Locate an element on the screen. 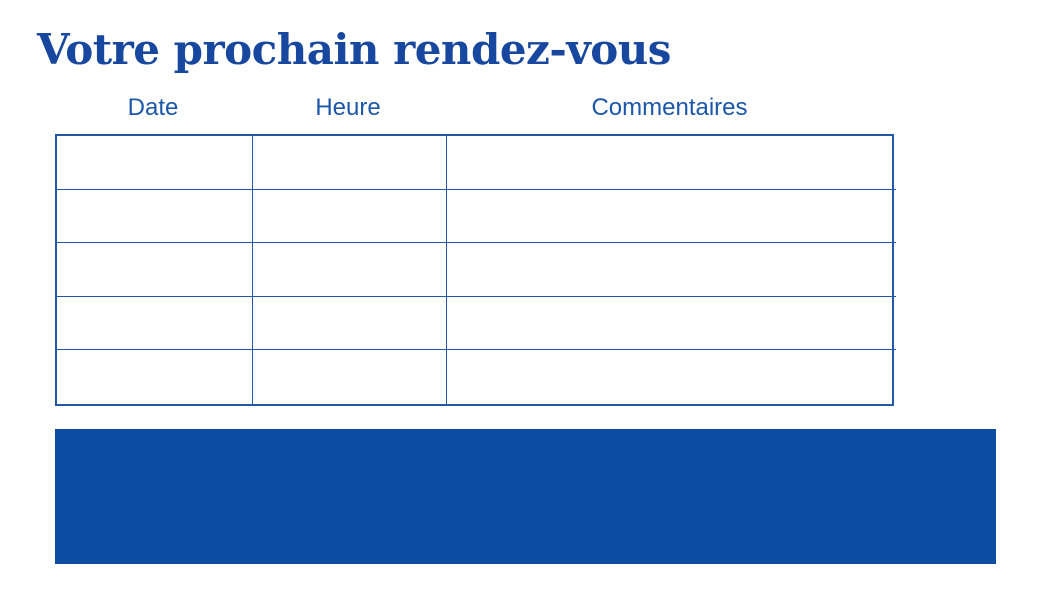  column-header-commentaires: Commentaires is located at coordinates (669, 107).